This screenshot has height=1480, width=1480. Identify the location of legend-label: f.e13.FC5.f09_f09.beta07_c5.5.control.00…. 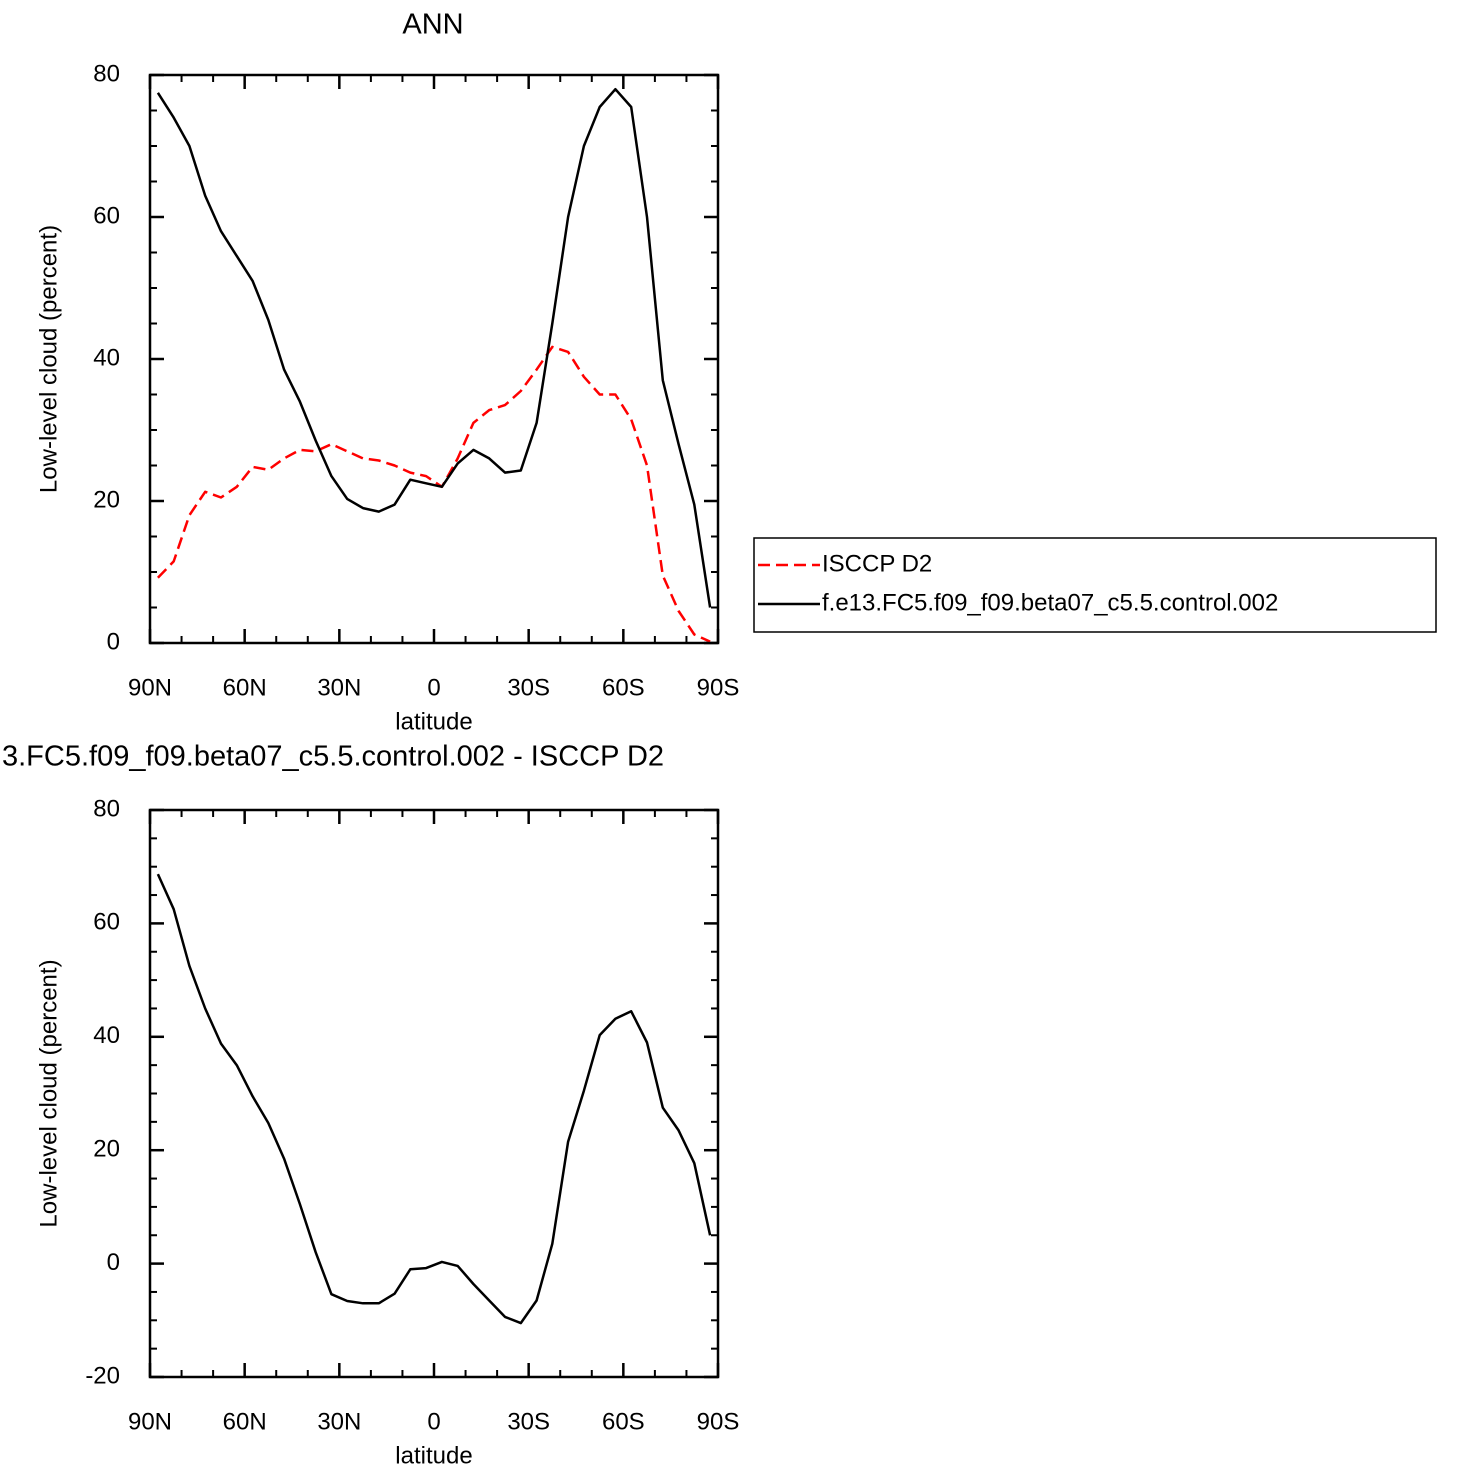
(1050, 602).